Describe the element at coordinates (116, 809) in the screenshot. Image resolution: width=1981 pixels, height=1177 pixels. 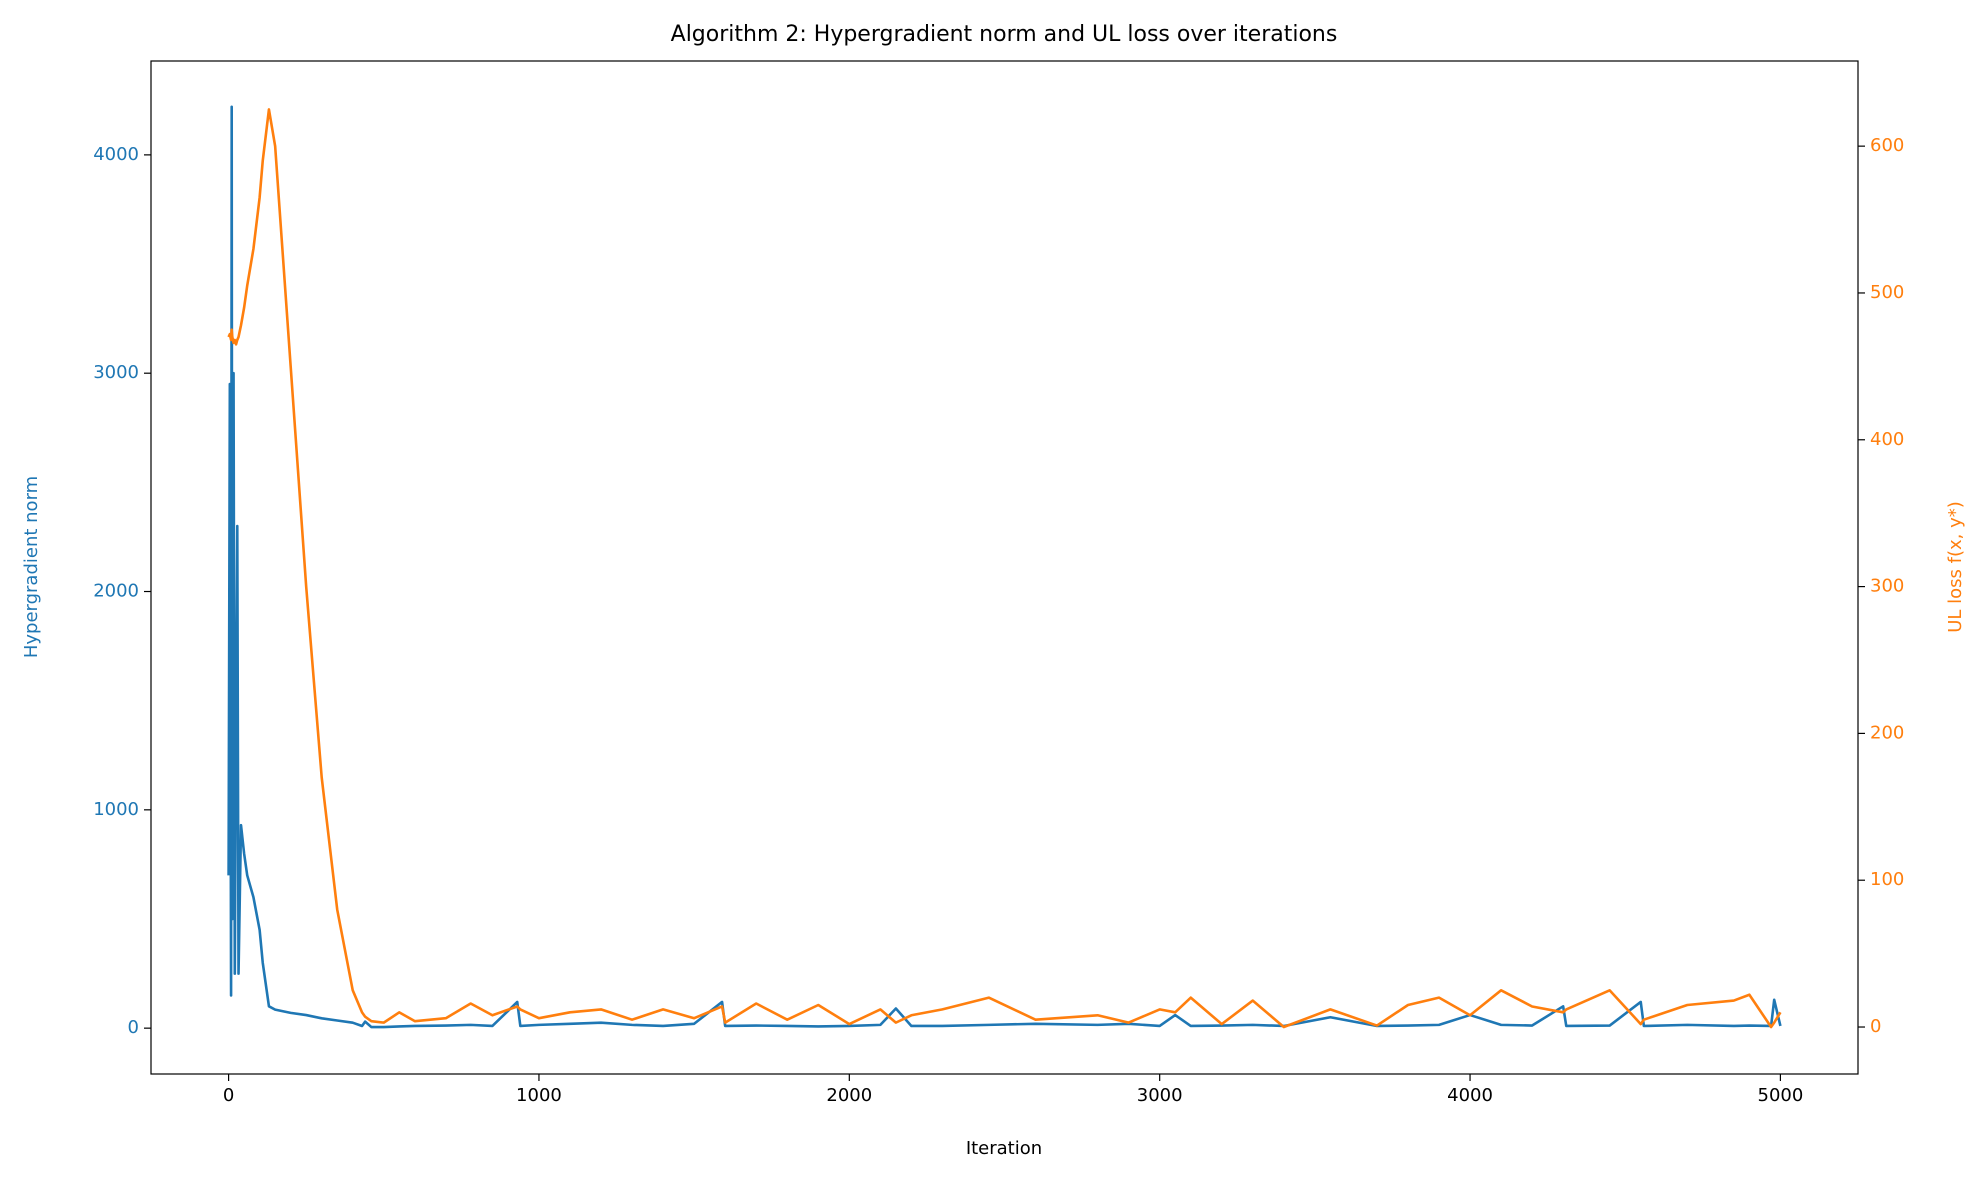
I see `y-tick-label: 1000` at that location.